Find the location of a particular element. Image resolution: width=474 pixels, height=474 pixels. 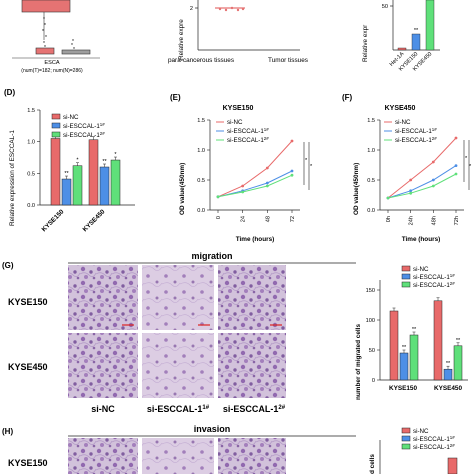

panel-e-xtick-label: 72 is located at coordinates (293, 219).